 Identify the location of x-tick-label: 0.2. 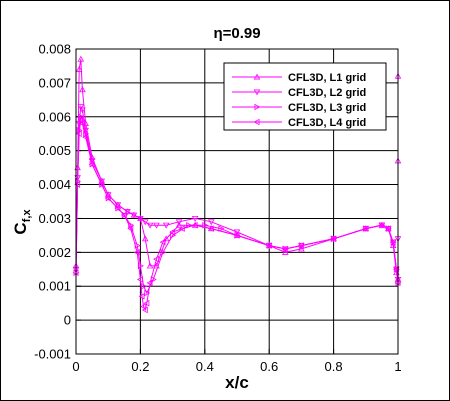
(140, 366).